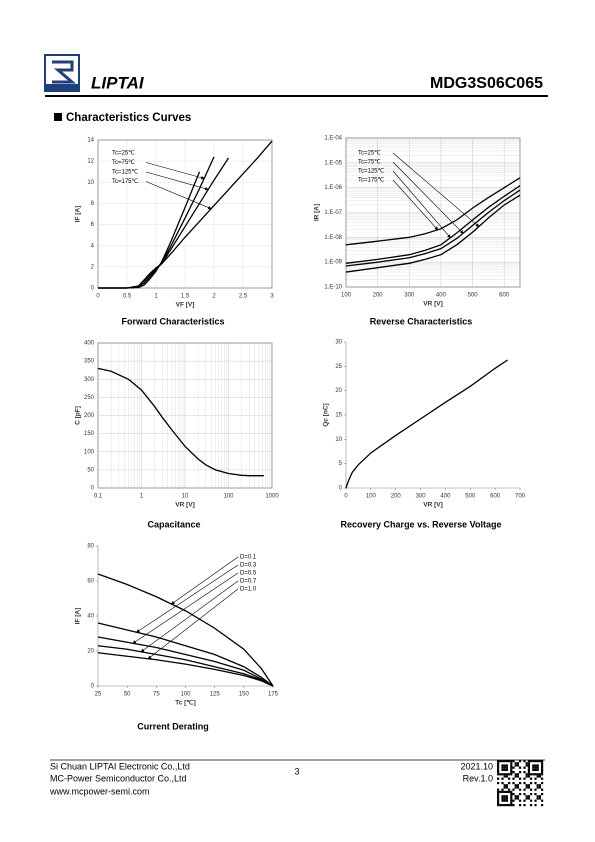 Image resolution: width=595 pixels, height=842 pixels. What do you see at coordinates (409, 296) in the screenshot?
I see `x-tick-label: 300` at bounding box center [409, 296].